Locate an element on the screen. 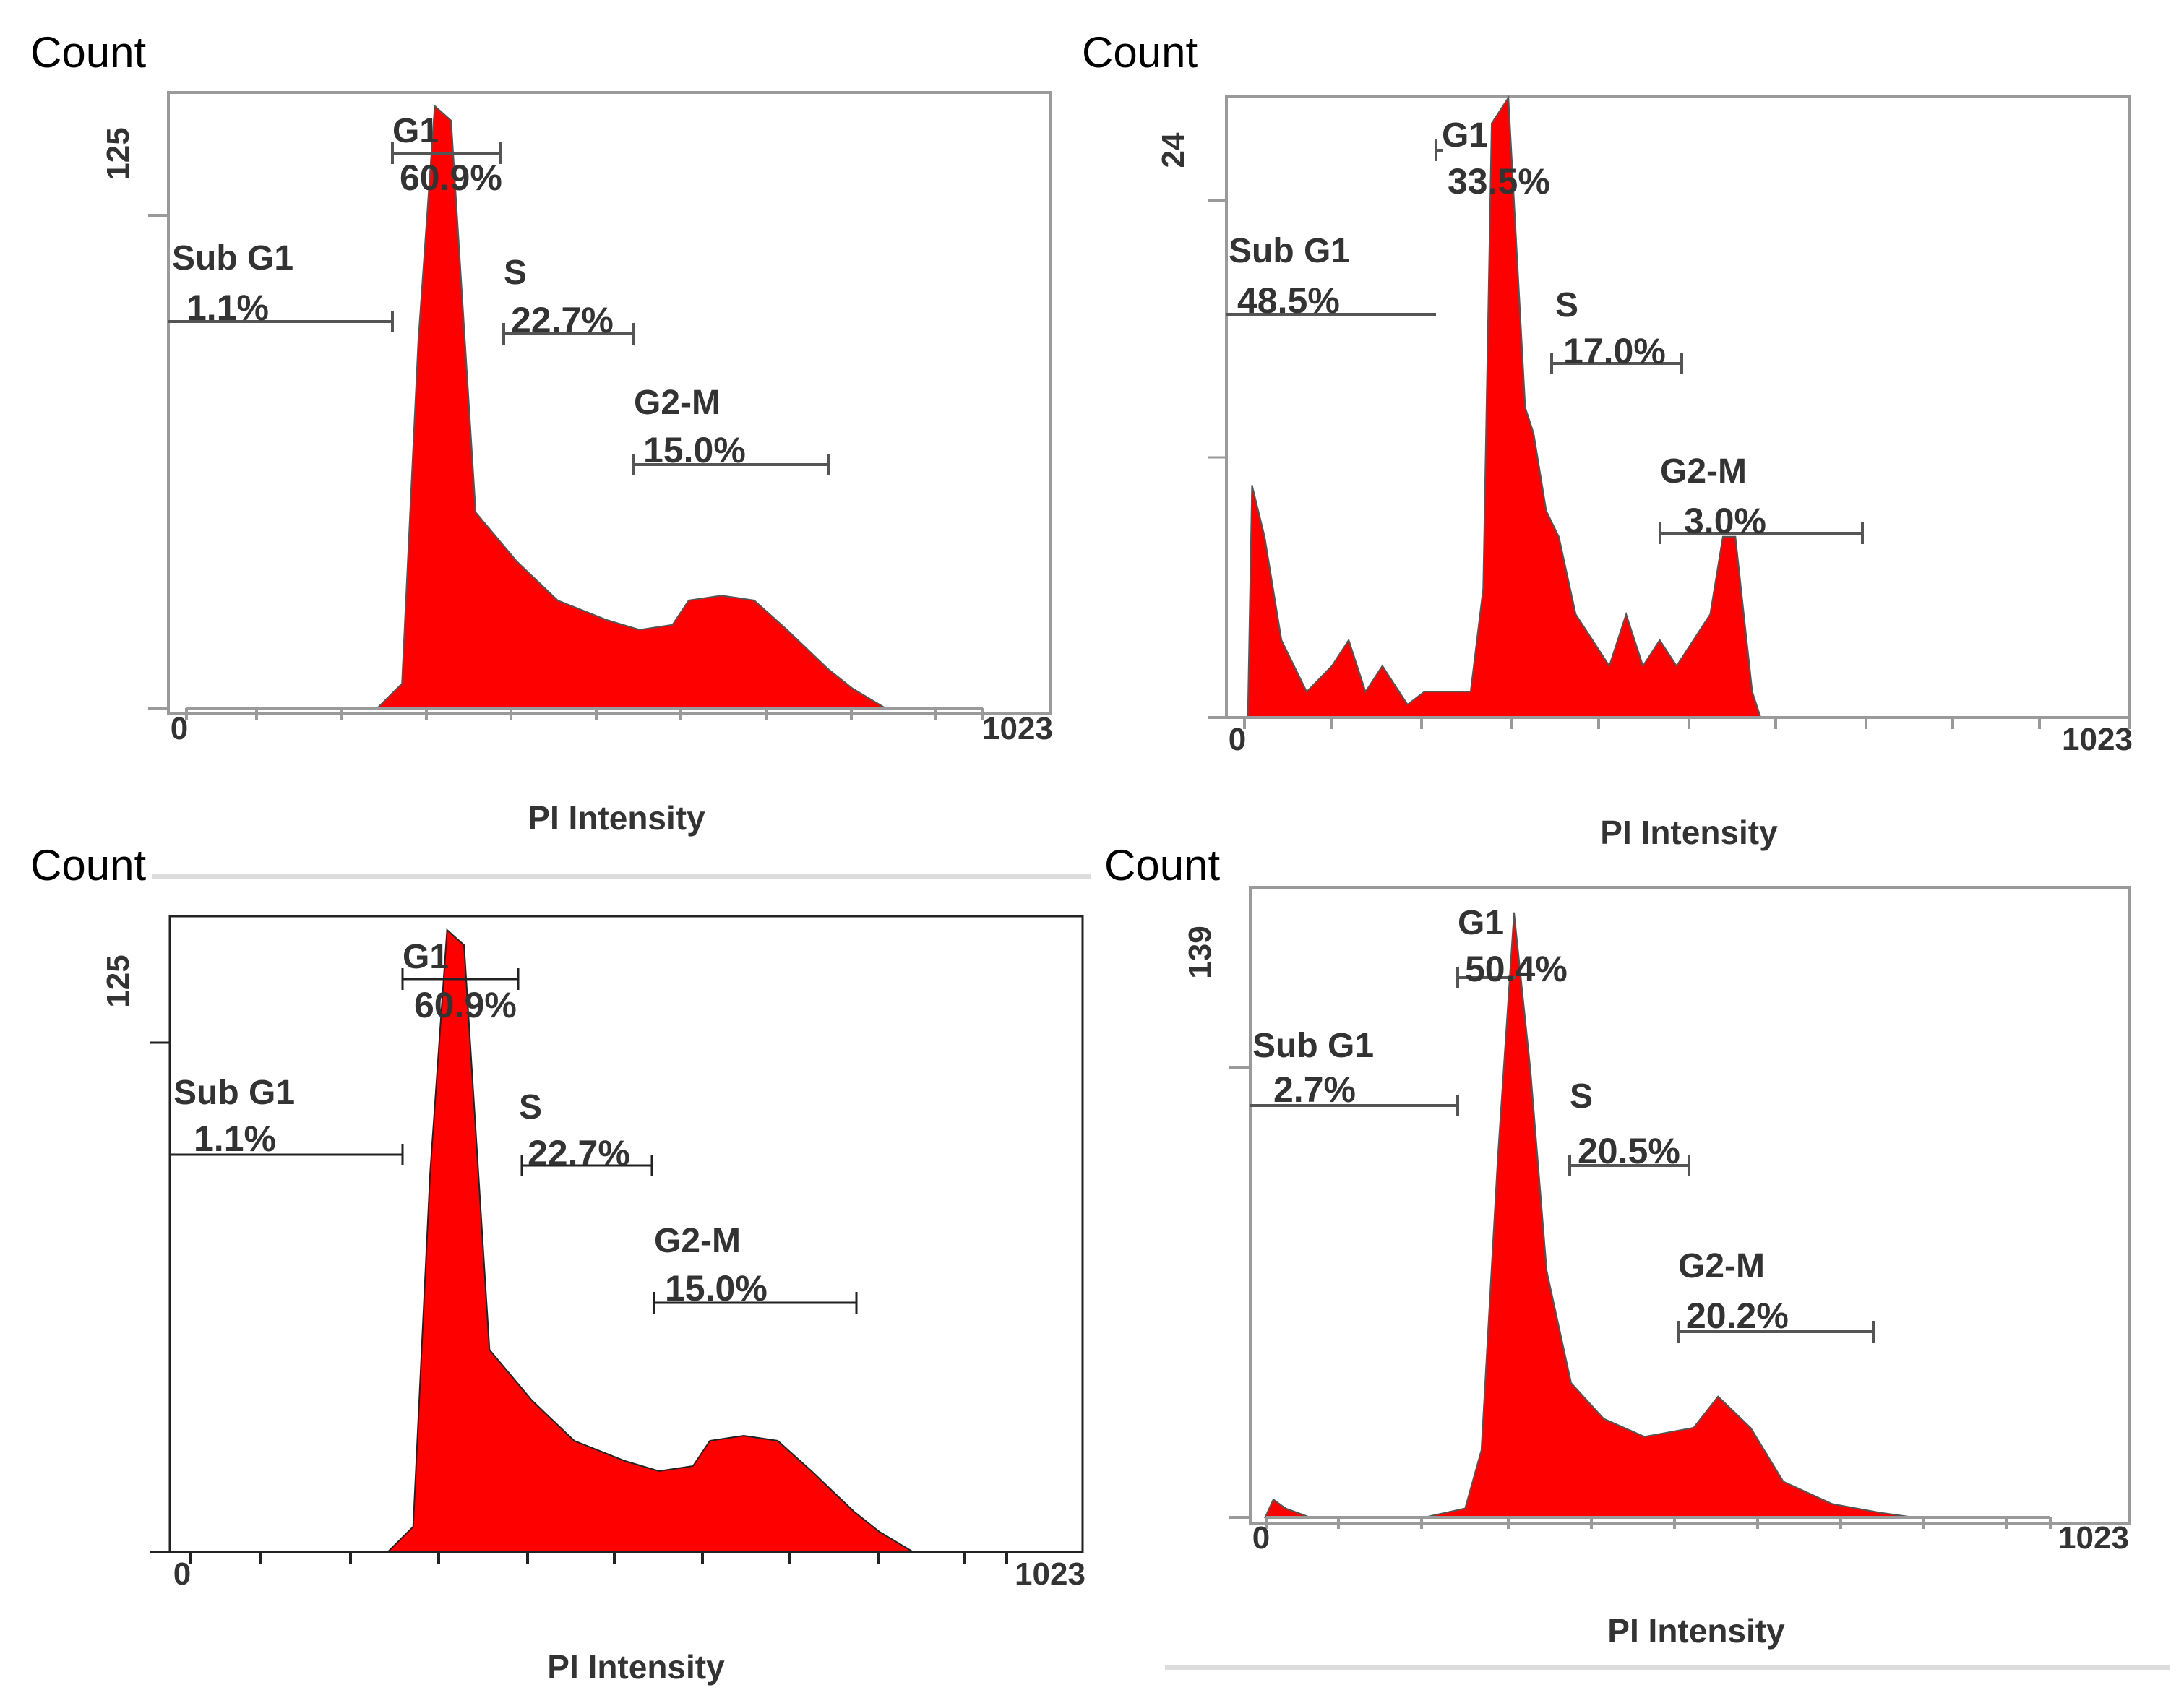  panel-2-histogram is located at coordinates (651, 1241).